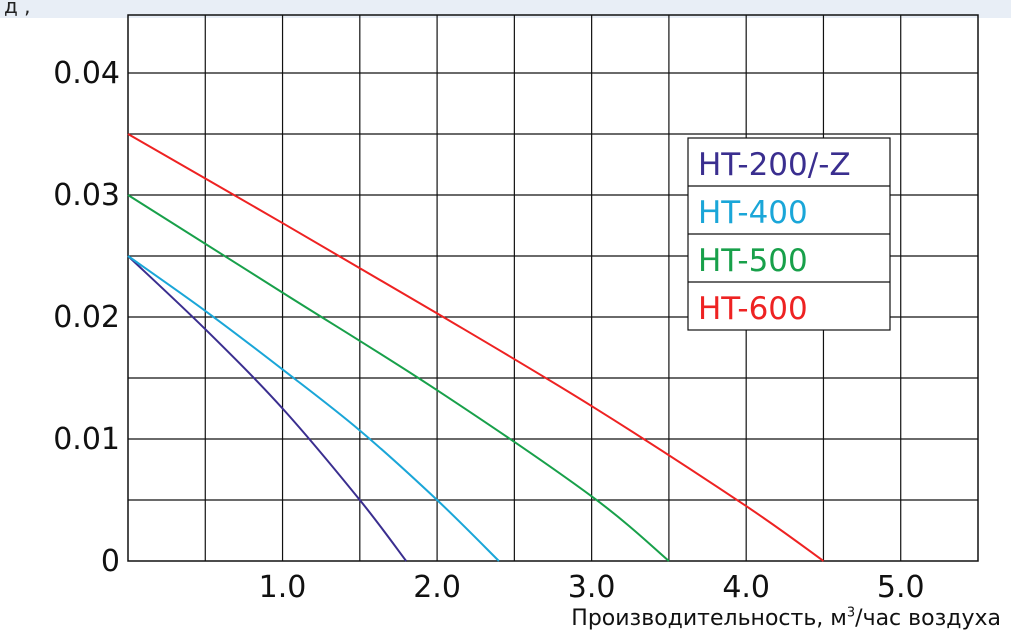  I want to click on chart-legend: HT-200/-Z HT-400 HT-500 HT-600, so click(789, 234).